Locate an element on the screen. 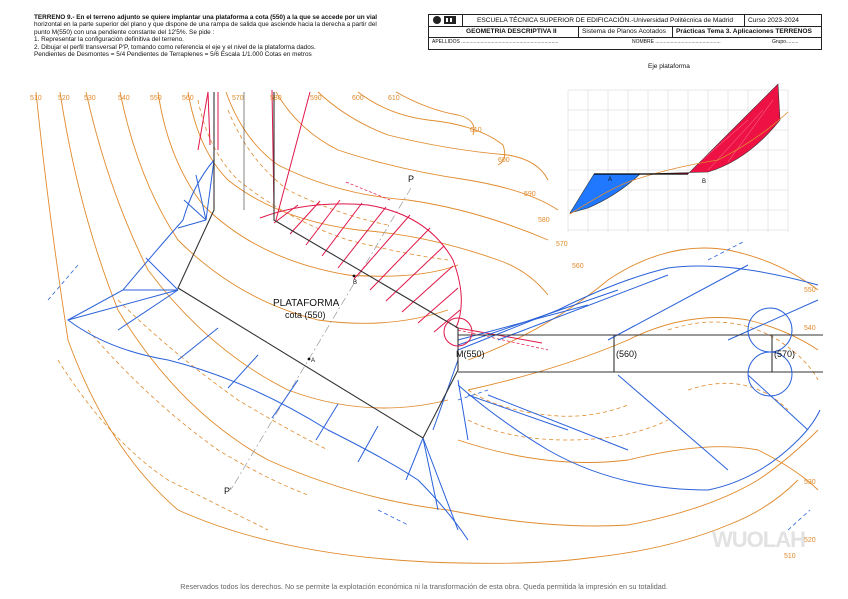 The width and height of the screenshot is (848, 599). cut-boundary is located at coordinates (360, 266).